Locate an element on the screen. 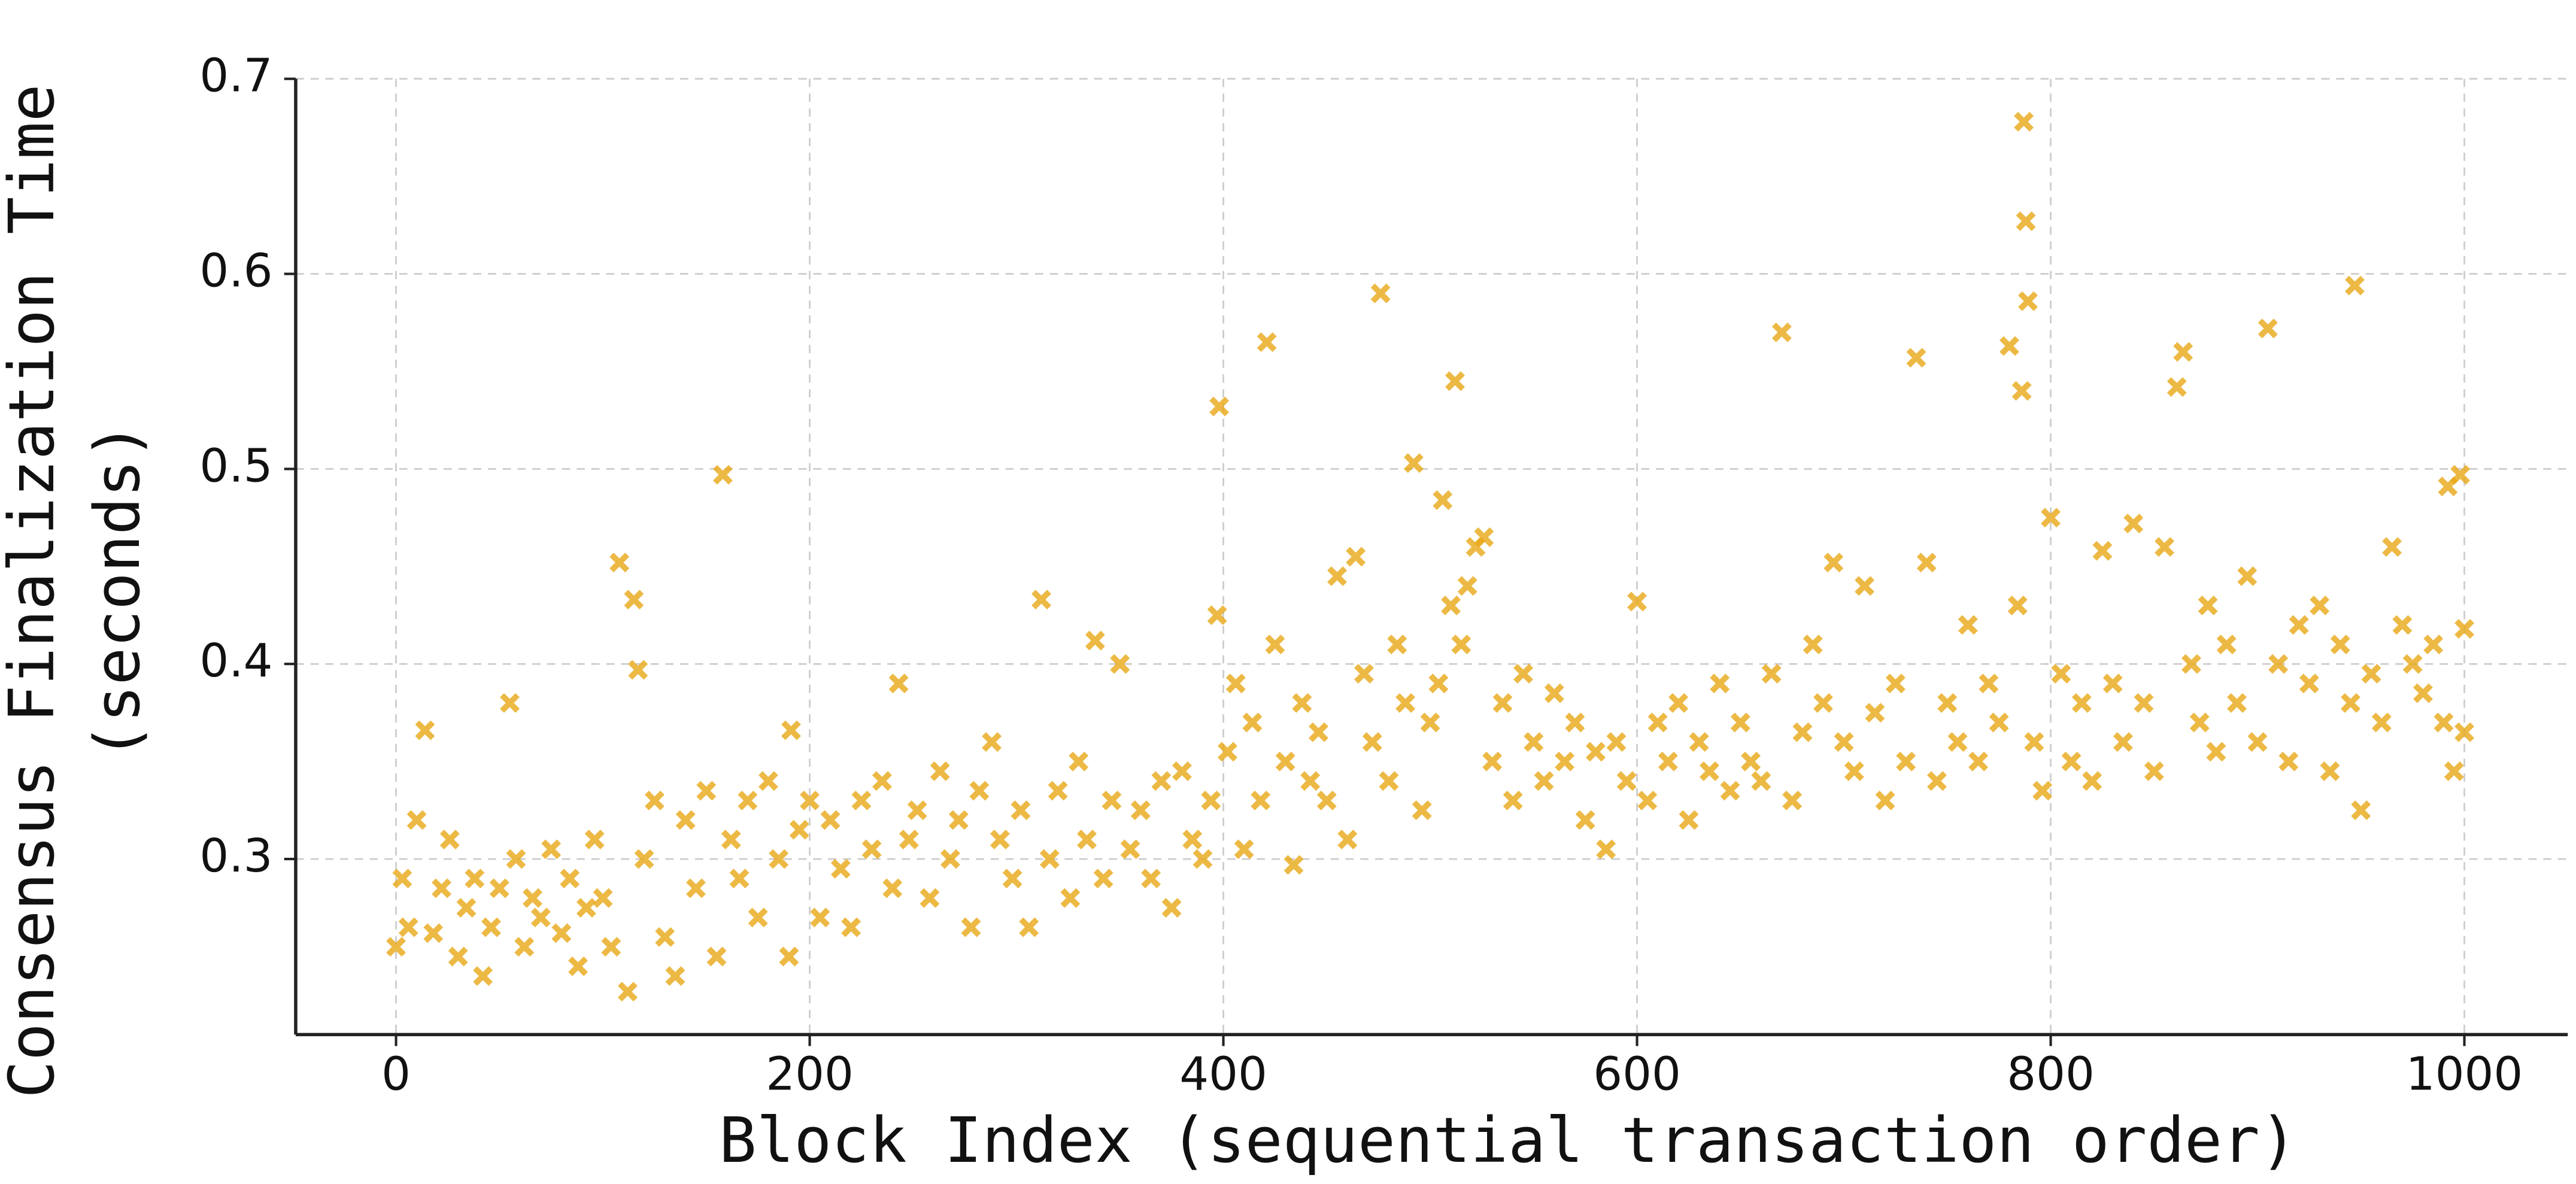  y-tick-label: 0.5 is located at coordinates (235, 466).